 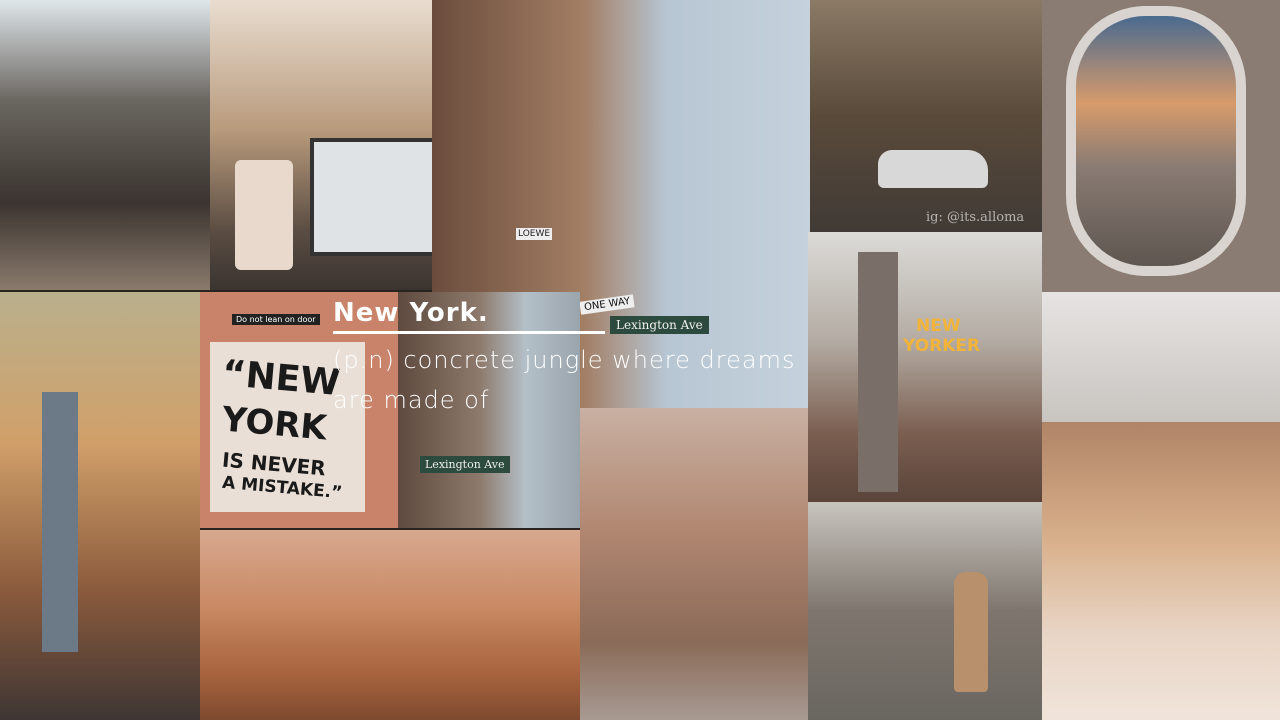 I want to click on person, so click(x=971, y=632).